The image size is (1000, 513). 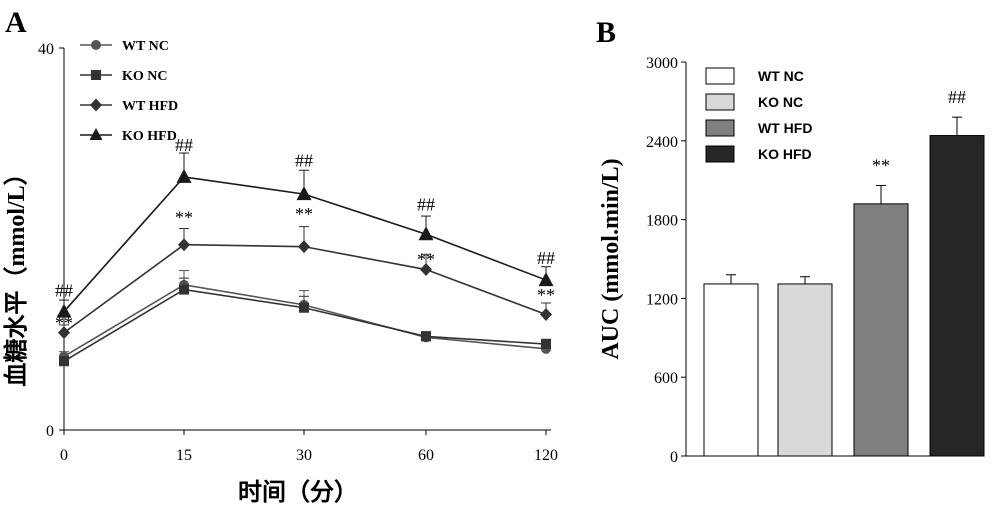 What do you see at coordinates (16, 273) in the screenshot?
I see `panel-a-y-axis-title: 血糖水平（mmol/L）` at bounding box center [16, 273].